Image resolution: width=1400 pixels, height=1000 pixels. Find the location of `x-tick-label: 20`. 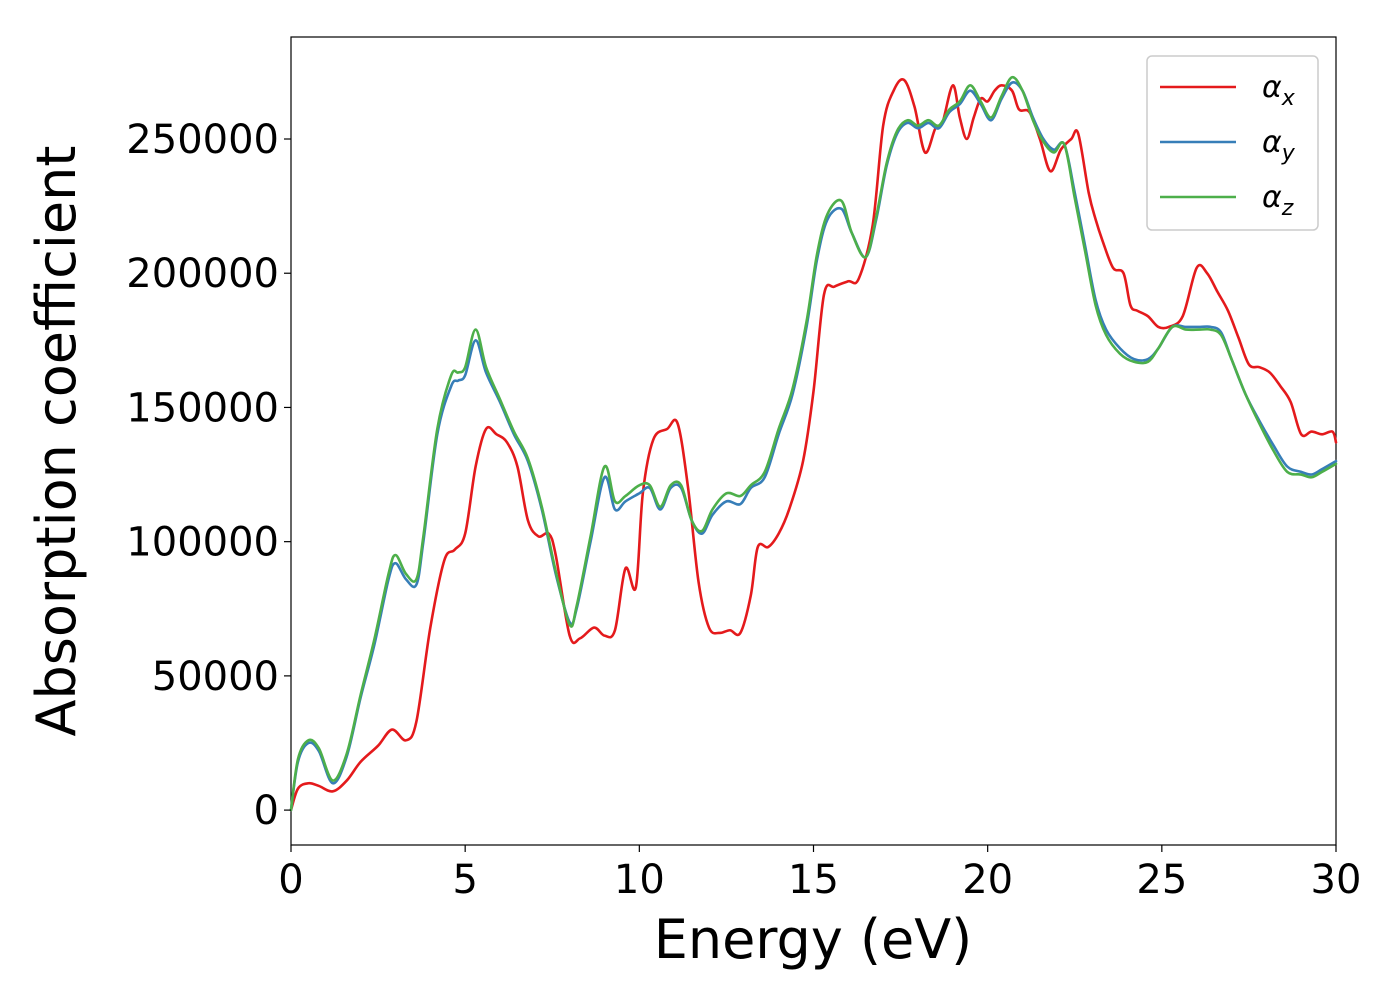

x-tick-label: 20 is located at coordinates (987, 880).